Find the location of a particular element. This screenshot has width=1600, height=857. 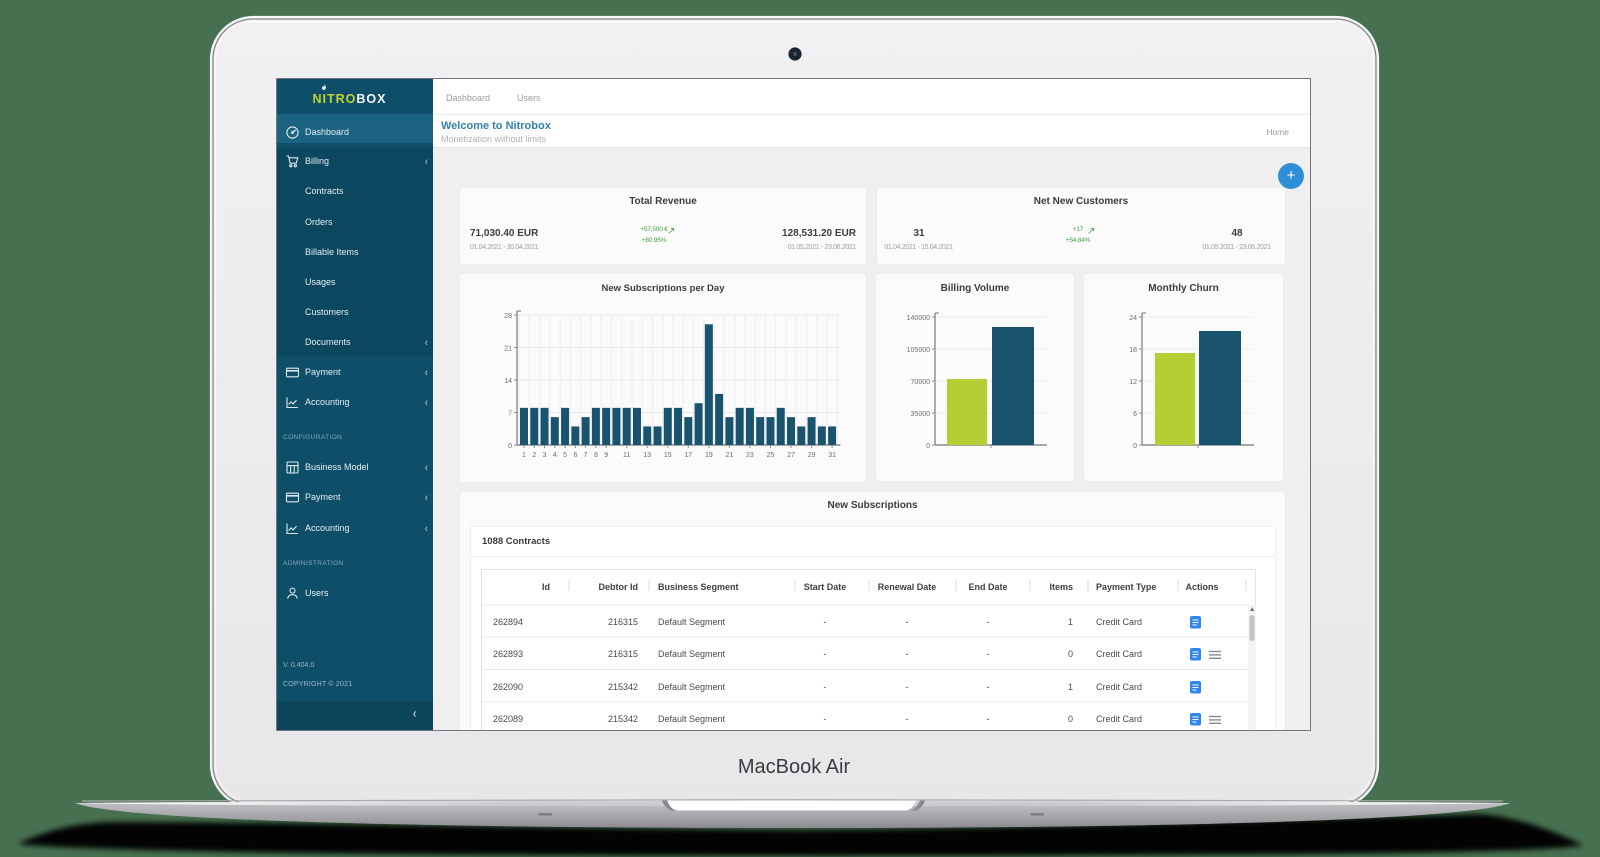

svg-text: Renewal Date is located at coordinates (907, 587).